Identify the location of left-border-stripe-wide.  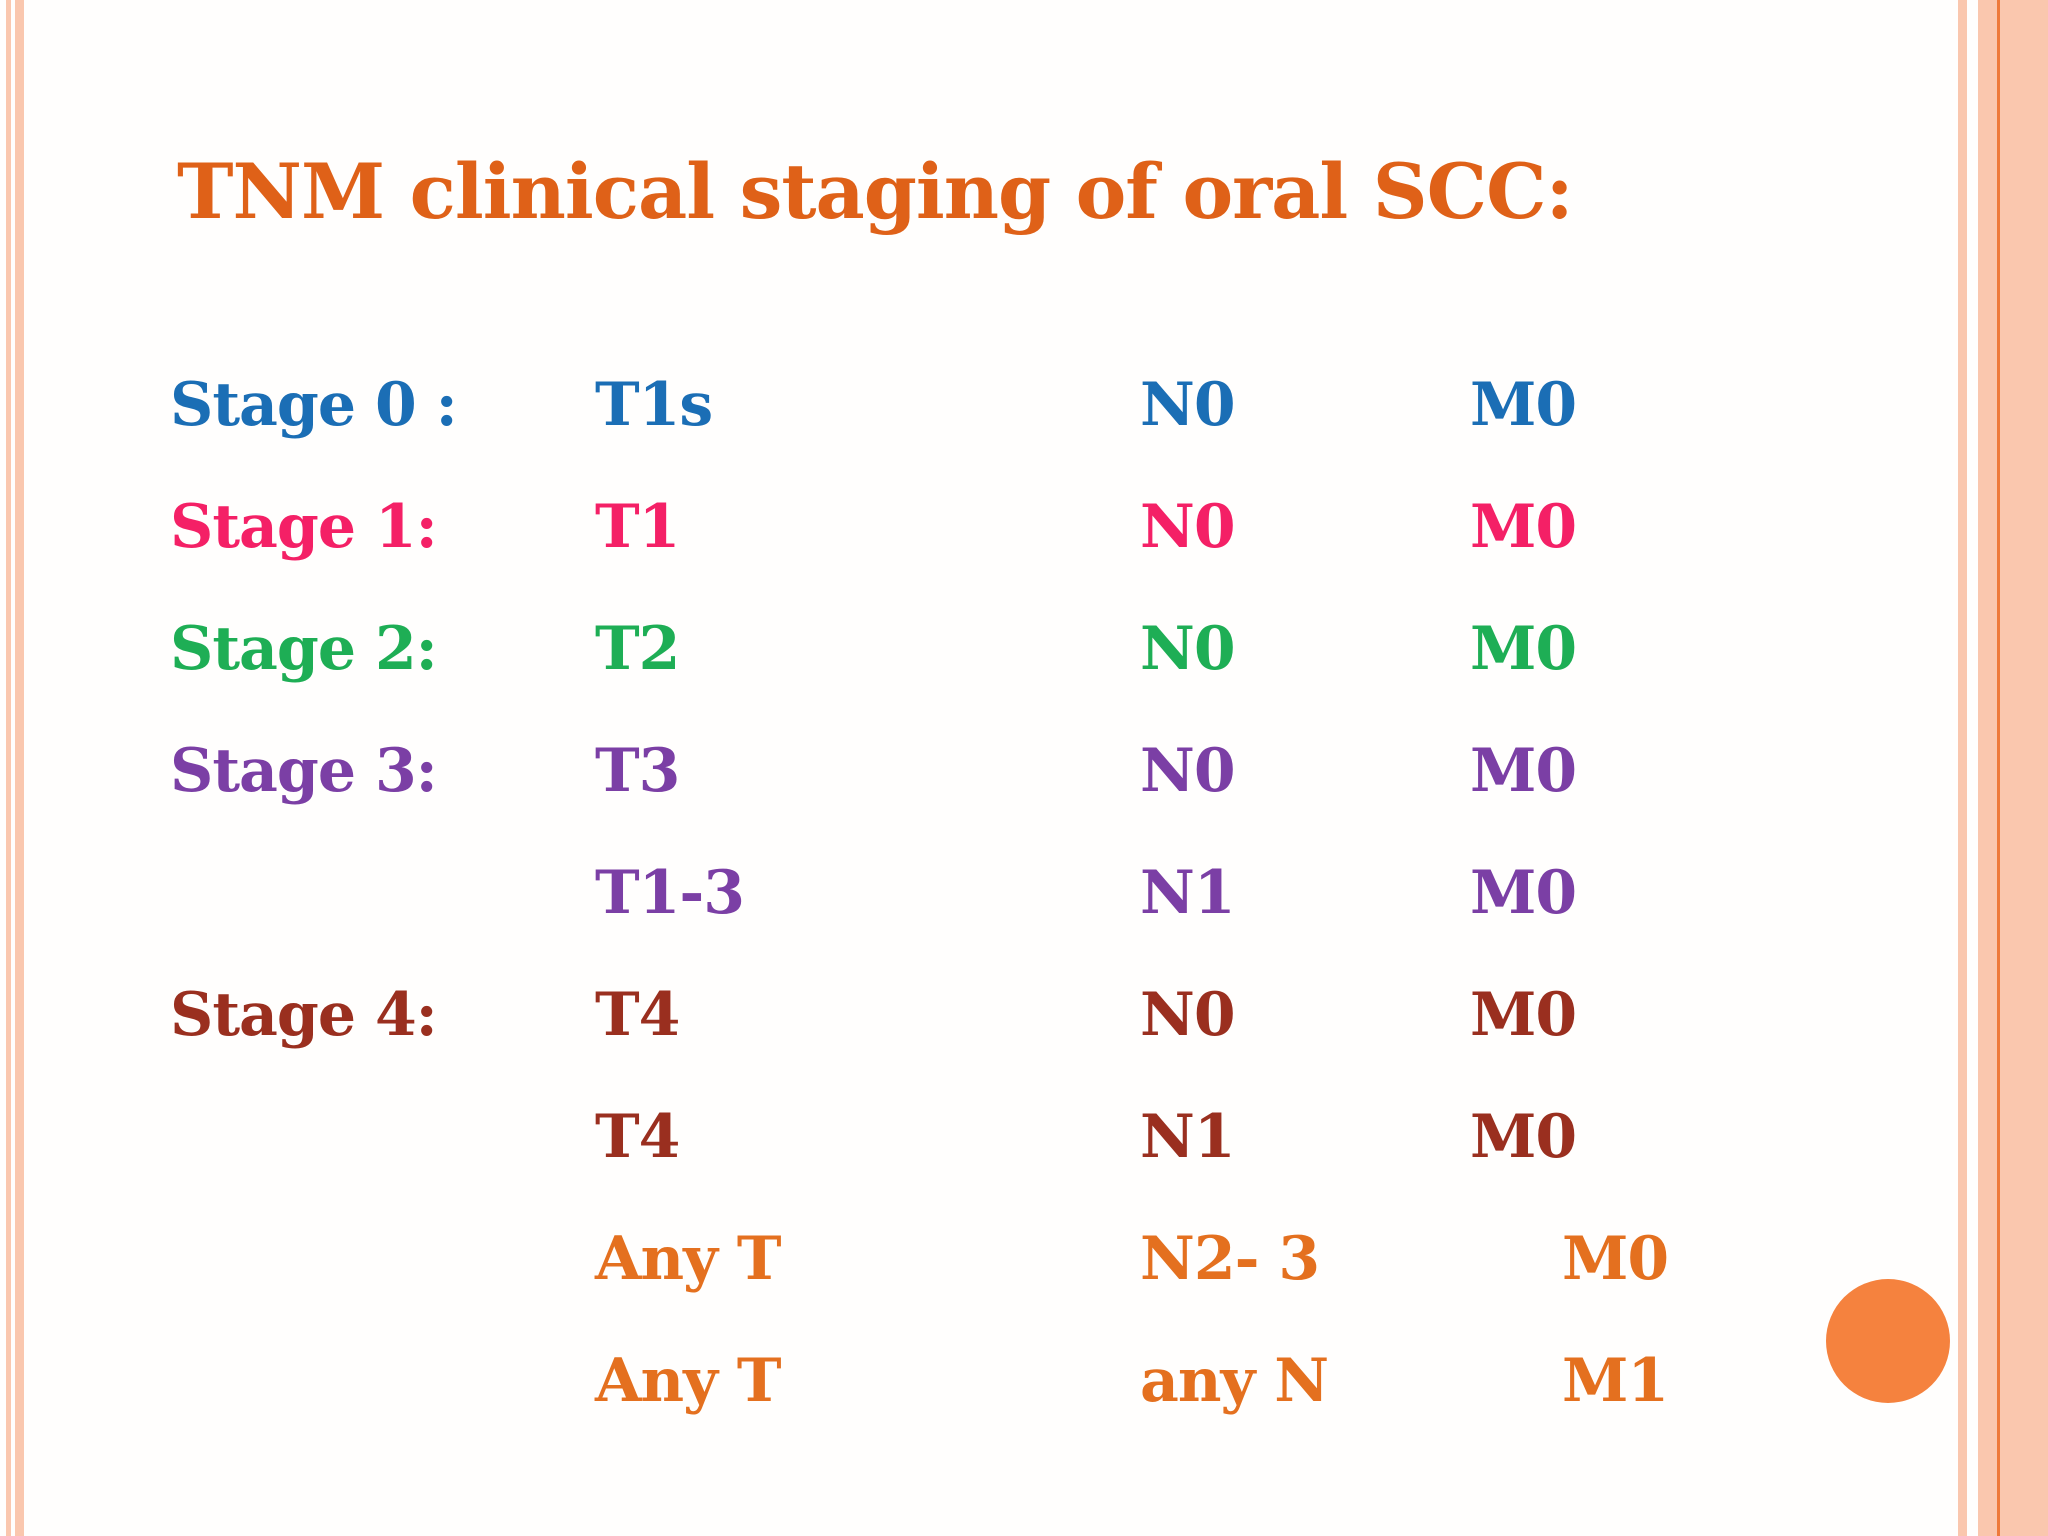
(19, 768).